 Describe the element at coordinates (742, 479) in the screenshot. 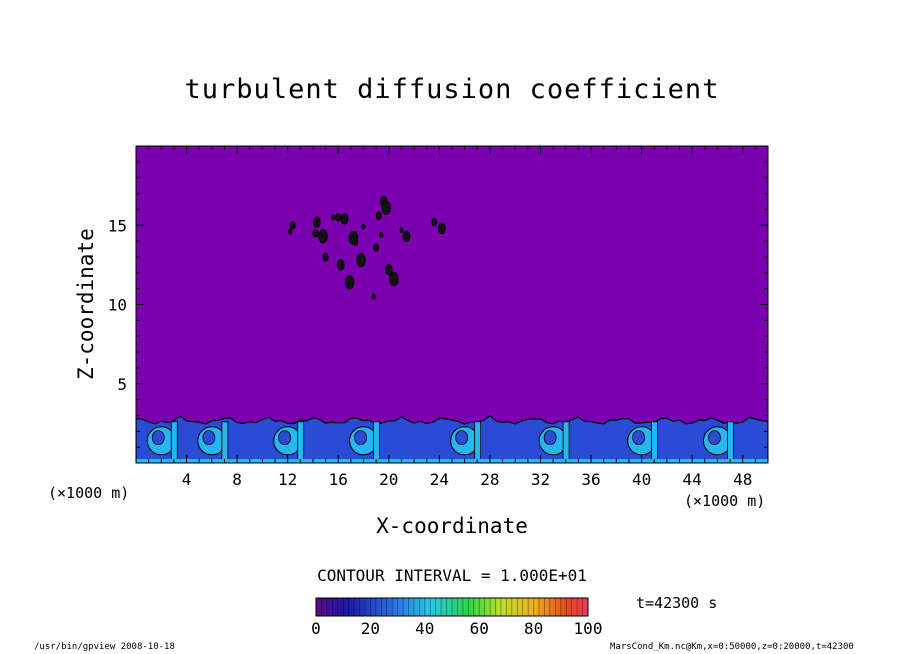

I see `x-tick-label: 48` at that location.